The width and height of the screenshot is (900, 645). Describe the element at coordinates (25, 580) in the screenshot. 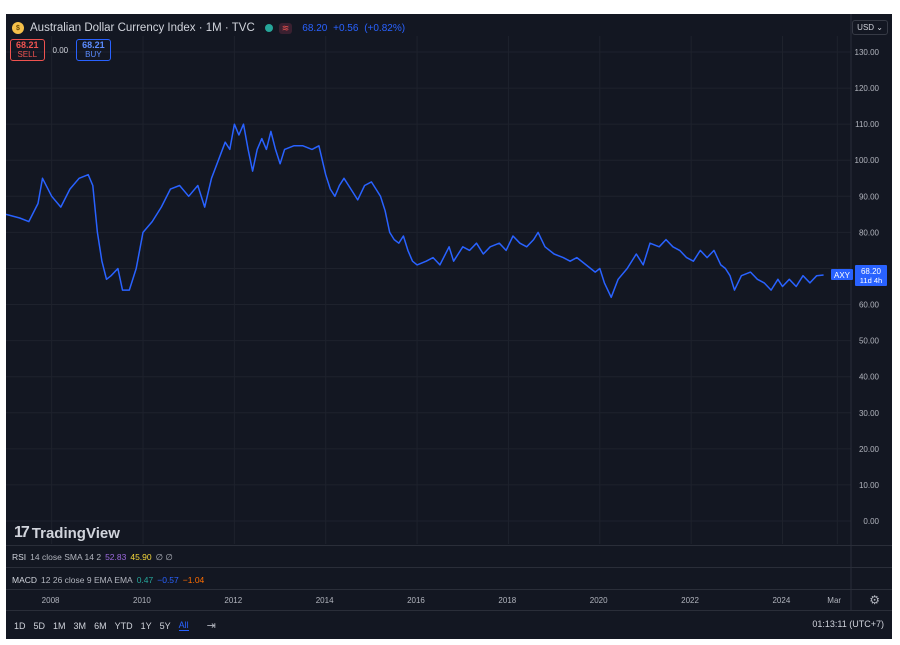

I see `macd-name: MACD` at that location.